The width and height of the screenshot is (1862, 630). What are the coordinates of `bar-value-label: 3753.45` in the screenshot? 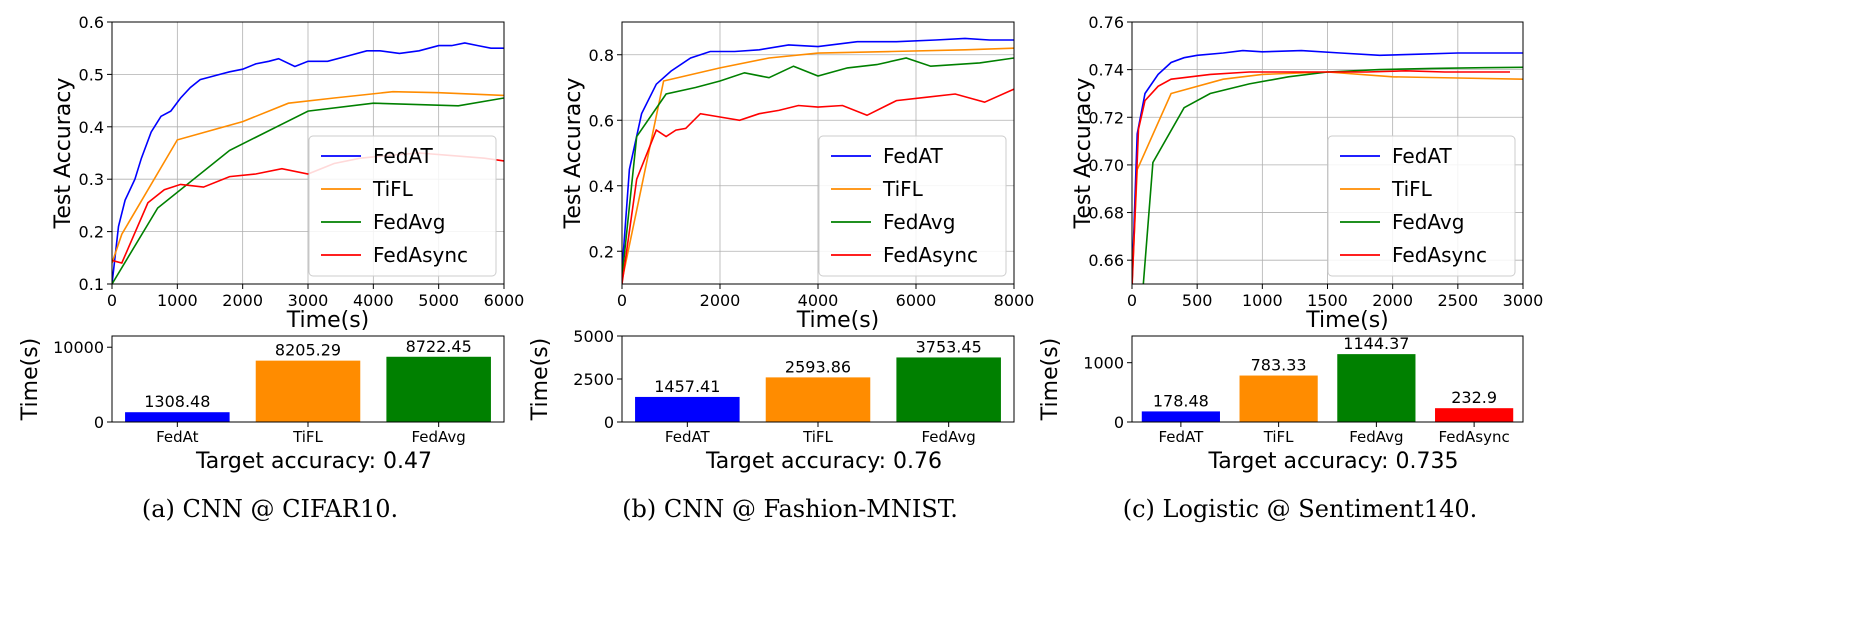 It's located at (949, 346).